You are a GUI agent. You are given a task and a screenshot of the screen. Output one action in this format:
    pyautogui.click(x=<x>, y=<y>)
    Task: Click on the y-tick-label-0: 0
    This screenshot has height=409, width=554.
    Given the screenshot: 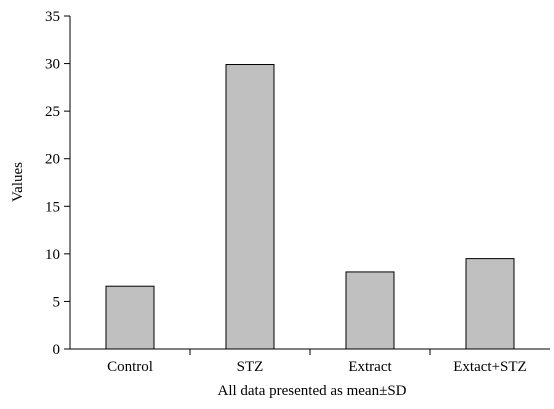 What is the action you would take?
    pyautogui.click(x=57, y=350)
    